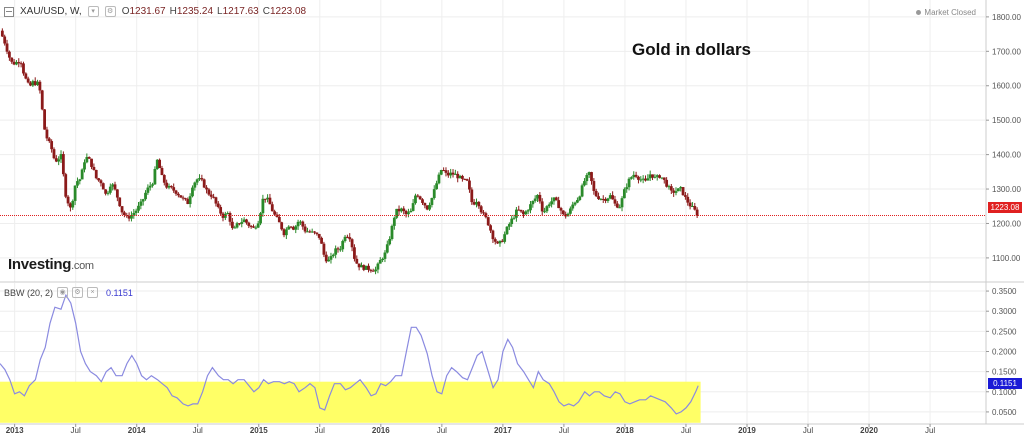 The image size is (1024, 437). Describe the element at coordinates (381, 430) in the screenshot. I see `time-tick-label: 2016` at that location.